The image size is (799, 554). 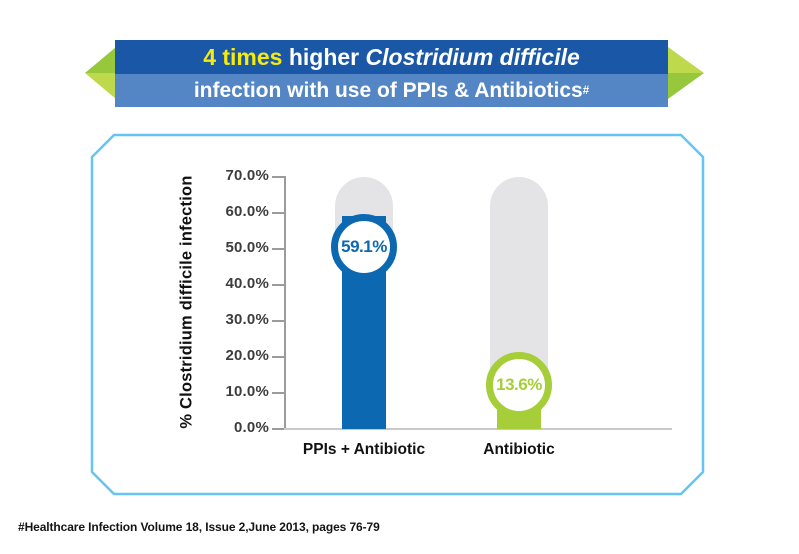 What do you see at coordinates (247, 247) in the screenshot?
I see `y-tick-label: 50.0%` at bounding box center [247, 247].